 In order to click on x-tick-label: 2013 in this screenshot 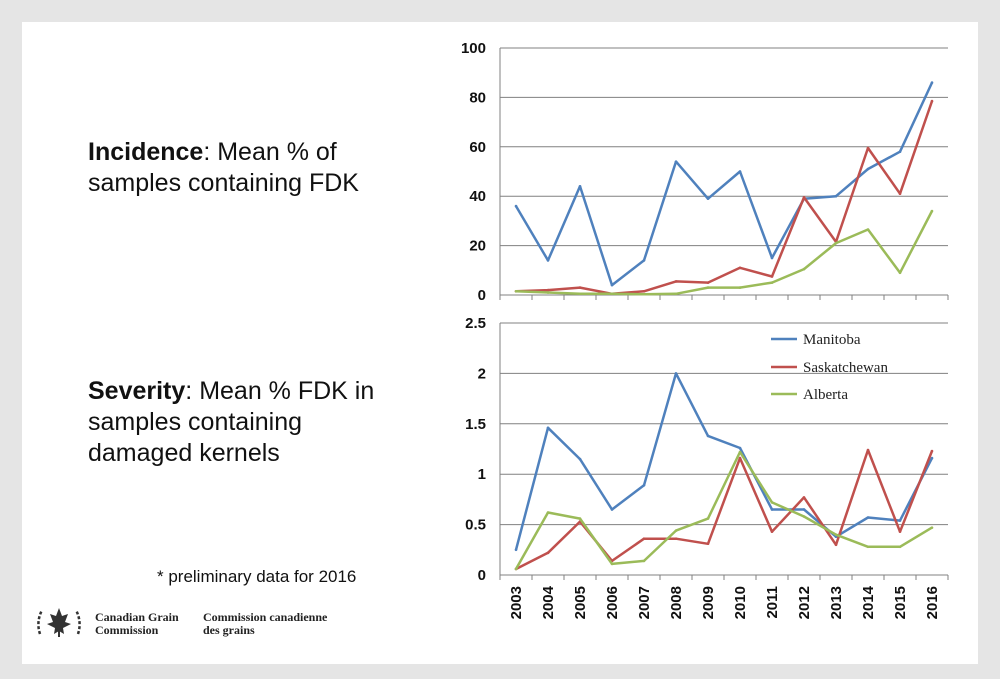, I will do `click(836, 602)`.